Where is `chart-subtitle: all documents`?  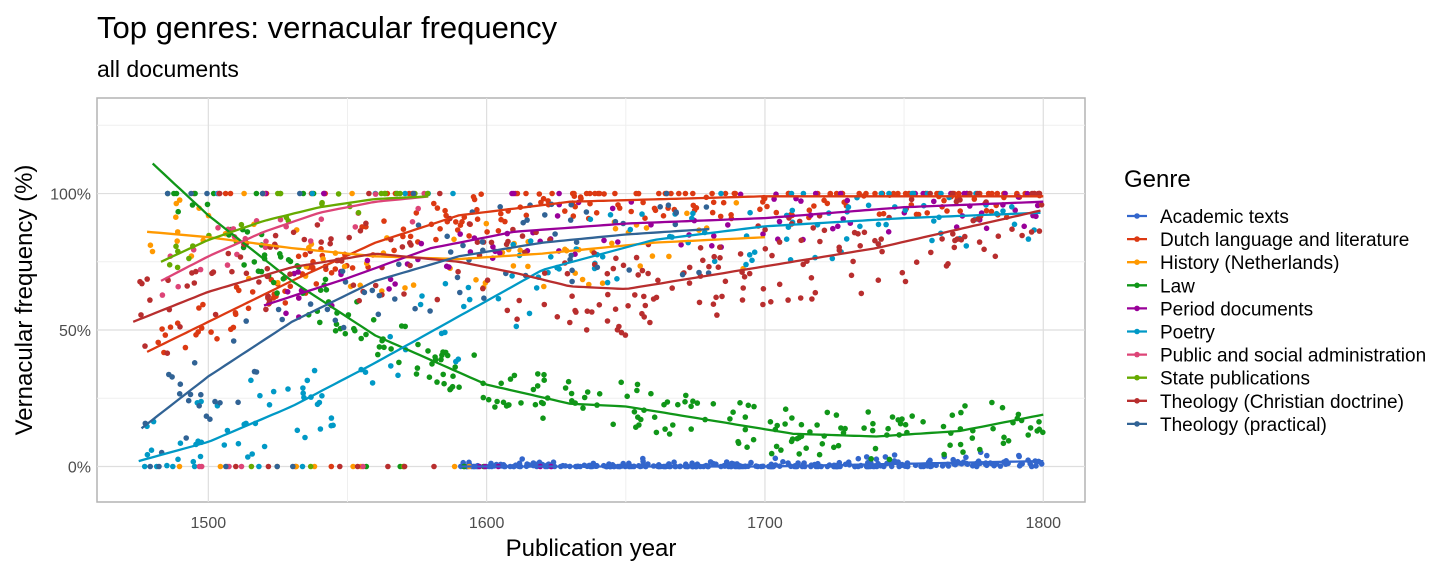
chart-subtitle: all documents is located at coordinates (168, 69).